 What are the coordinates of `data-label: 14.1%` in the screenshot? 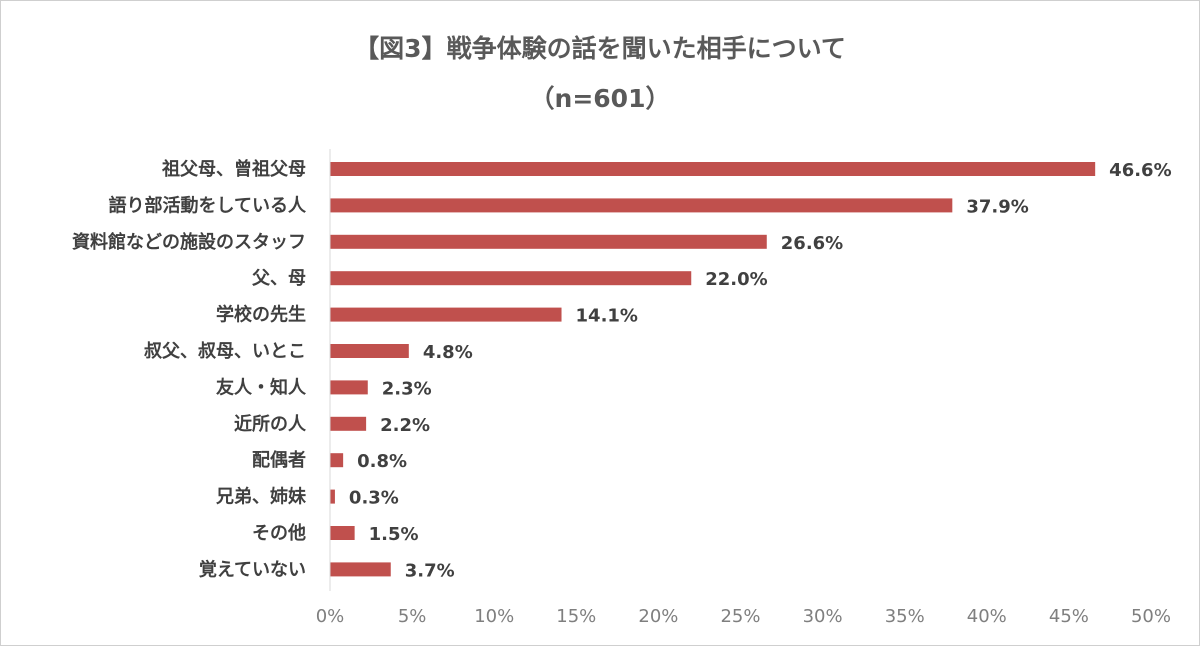 It's located at (607, 316).